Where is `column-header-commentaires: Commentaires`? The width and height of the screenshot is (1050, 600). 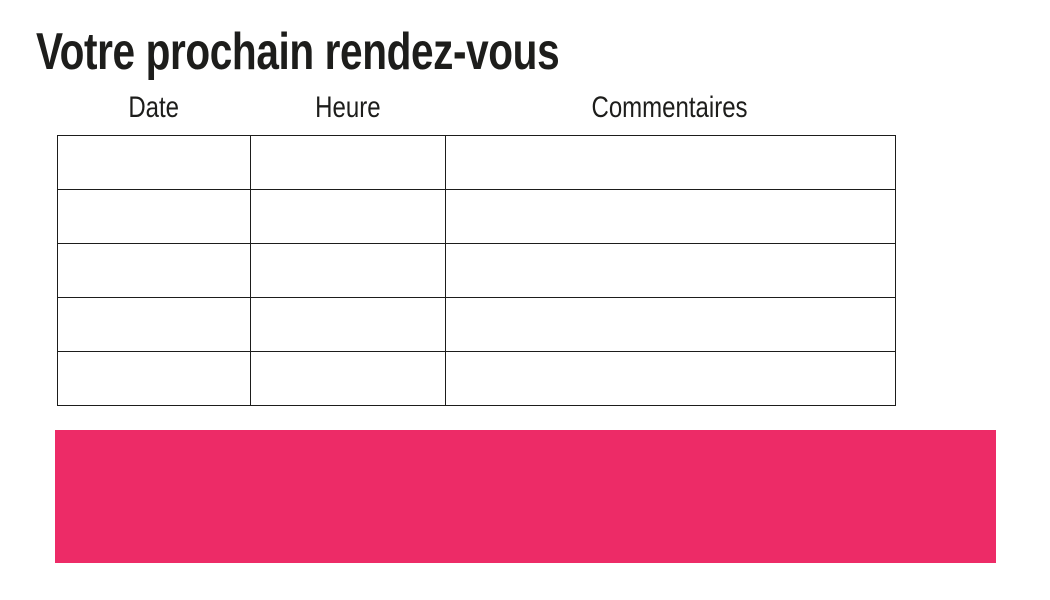 column-header-commentaires: Commentaires is located at coordinates (670, 107).